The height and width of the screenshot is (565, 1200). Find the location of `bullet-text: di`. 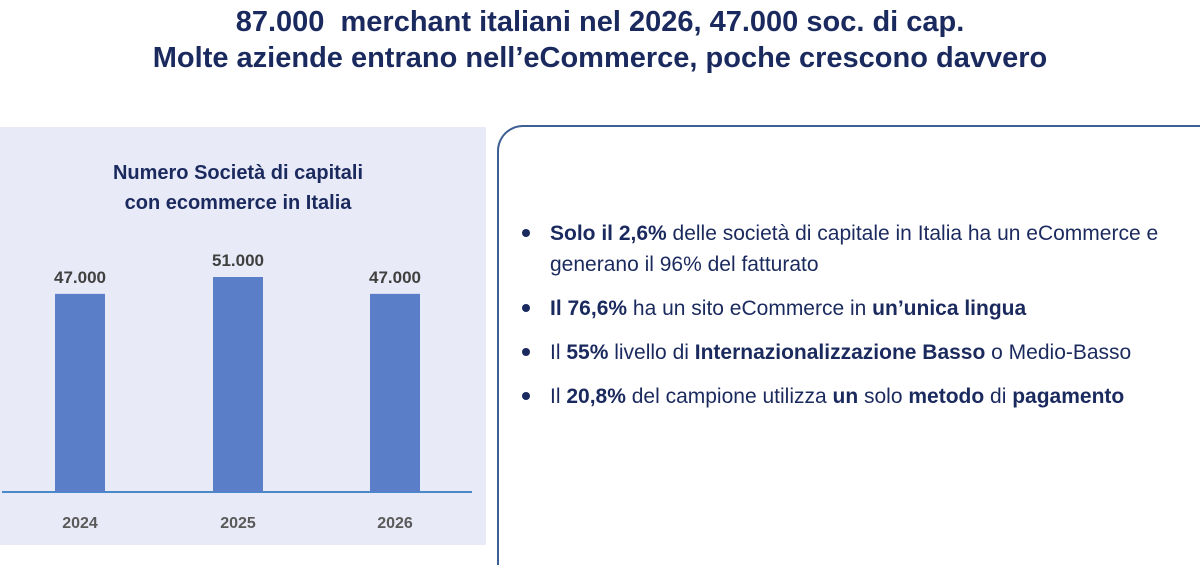

bullet-text: di is located at coordinates (998, 396).